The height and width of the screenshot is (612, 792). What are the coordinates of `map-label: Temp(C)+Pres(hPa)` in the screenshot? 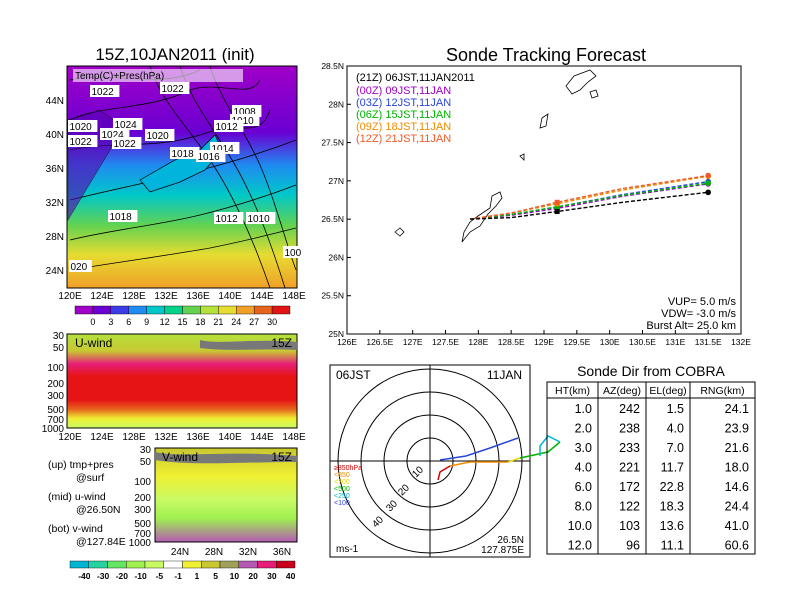 It's located at (119, 76).